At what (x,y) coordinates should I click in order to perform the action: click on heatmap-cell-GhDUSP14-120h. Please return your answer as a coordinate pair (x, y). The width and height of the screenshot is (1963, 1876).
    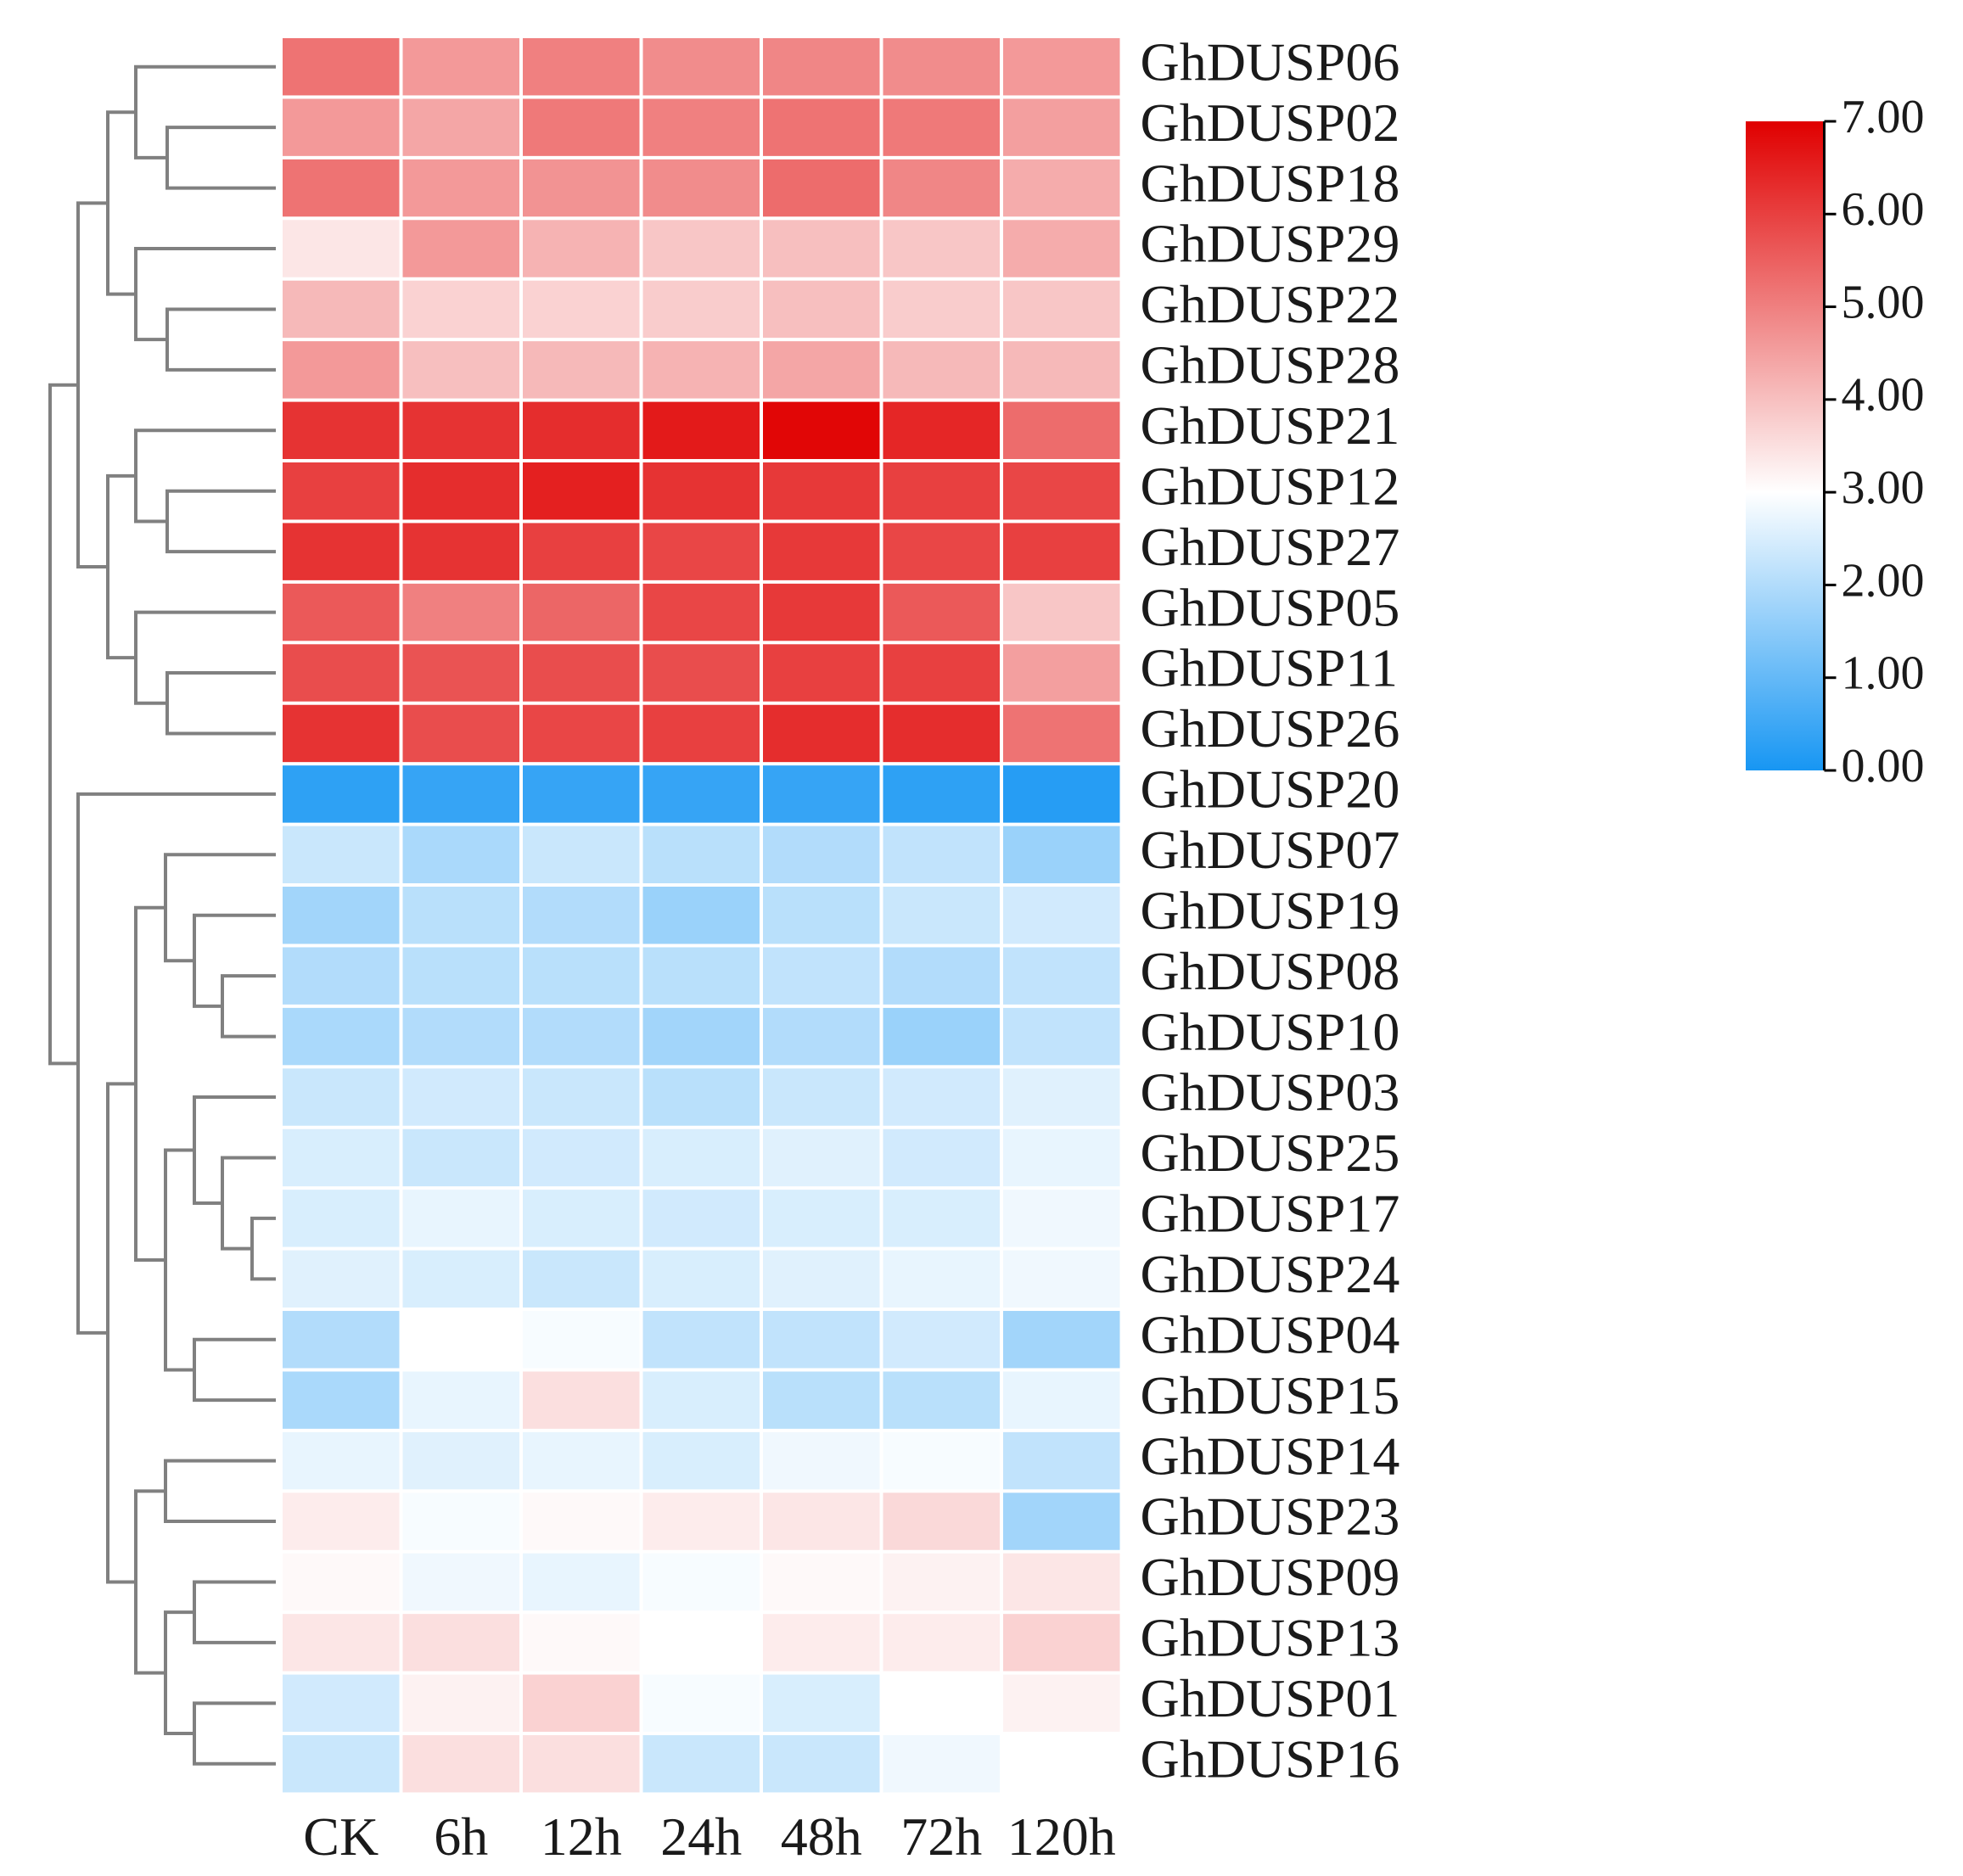
    Looking at the image, I should click on (1061, 1461).